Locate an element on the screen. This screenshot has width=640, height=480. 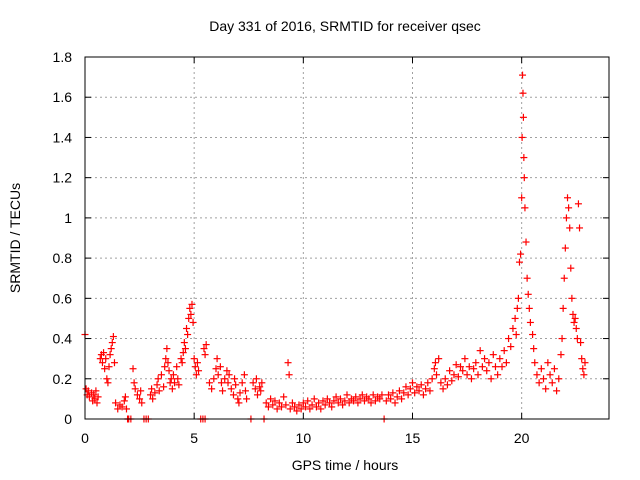
y-tick-label: 1.8 is located at coordinates (63, 57).